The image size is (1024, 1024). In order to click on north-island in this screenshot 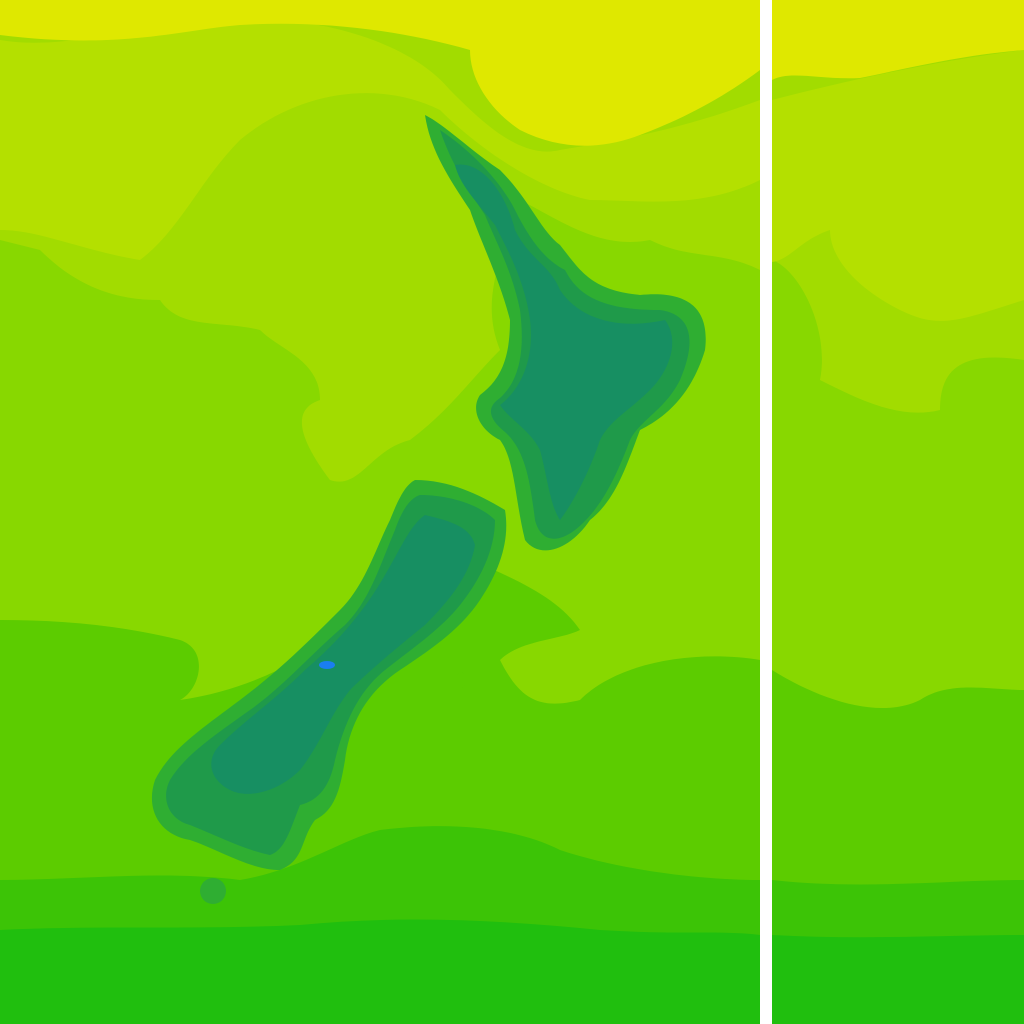, I will do `click(565, 333)`.